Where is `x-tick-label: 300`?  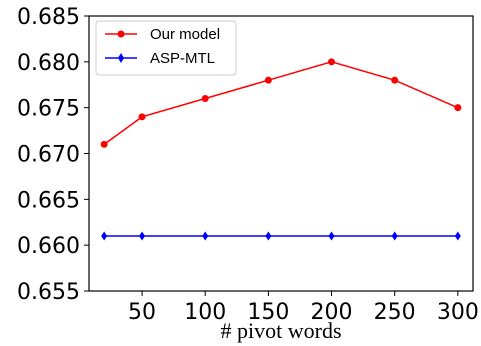 x-tick-label: 300 is located at coordinates (458, 312).